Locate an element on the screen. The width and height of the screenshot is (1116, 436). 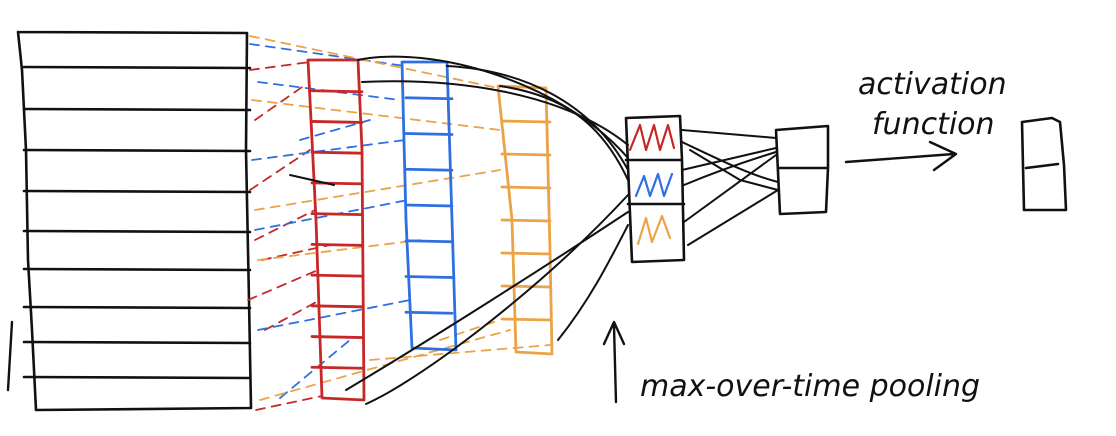
dense-connections is located at coordinates (730, 187).